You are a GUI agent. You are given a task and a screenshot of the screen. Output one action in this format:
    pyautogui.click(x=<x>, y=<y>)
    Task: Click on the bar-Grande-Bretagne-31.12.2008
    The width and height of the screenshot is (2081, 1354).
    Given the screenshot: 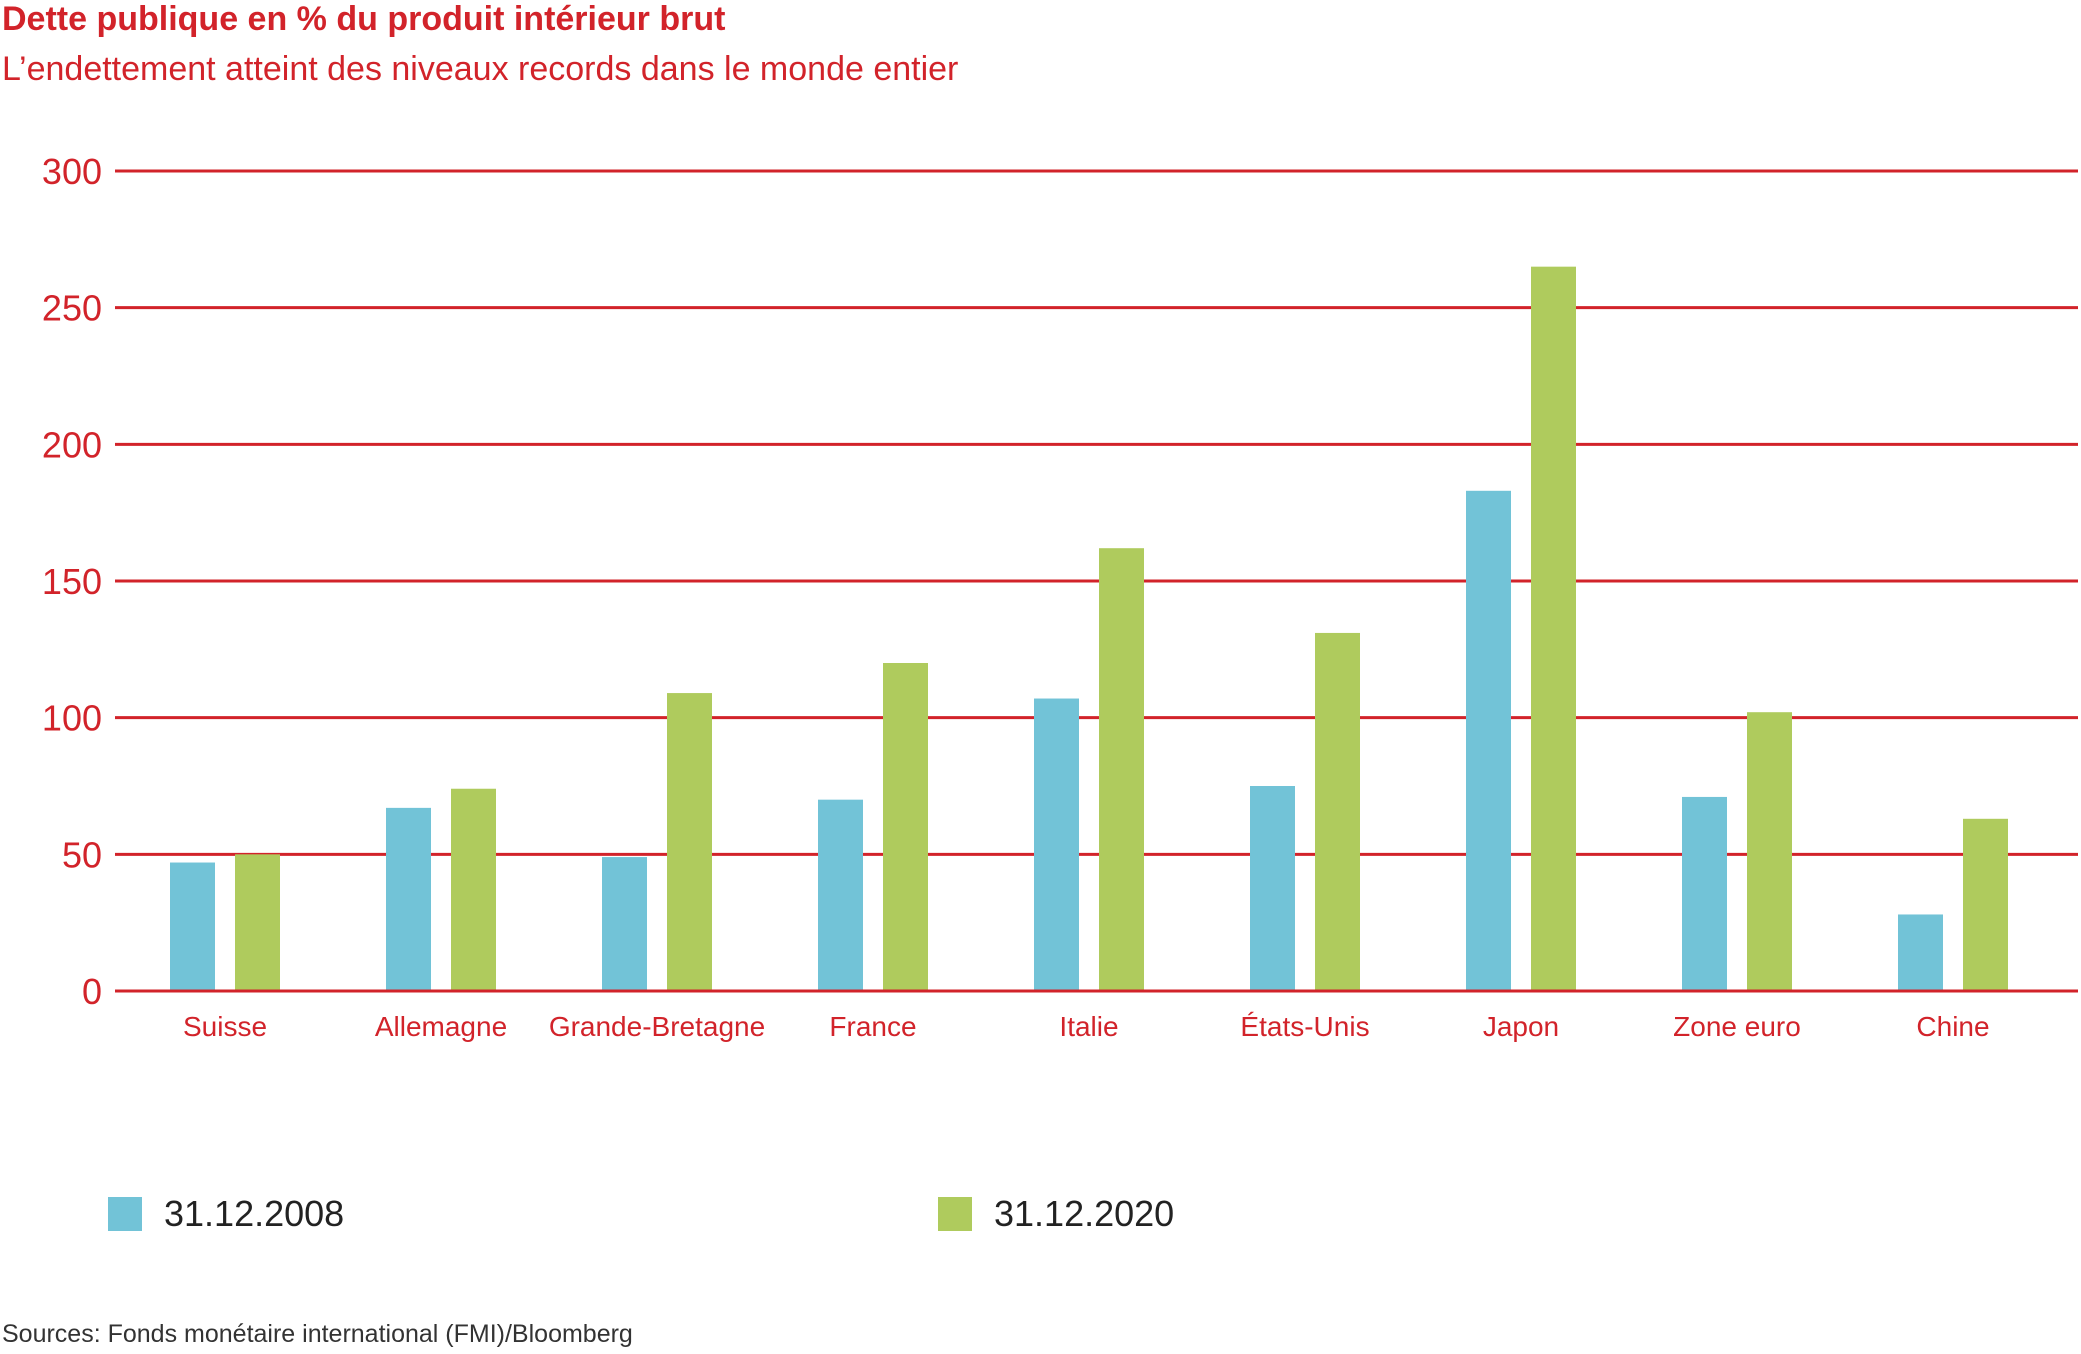 What is the action you would take?
    pyautogui.click(x=624, y=924)
    